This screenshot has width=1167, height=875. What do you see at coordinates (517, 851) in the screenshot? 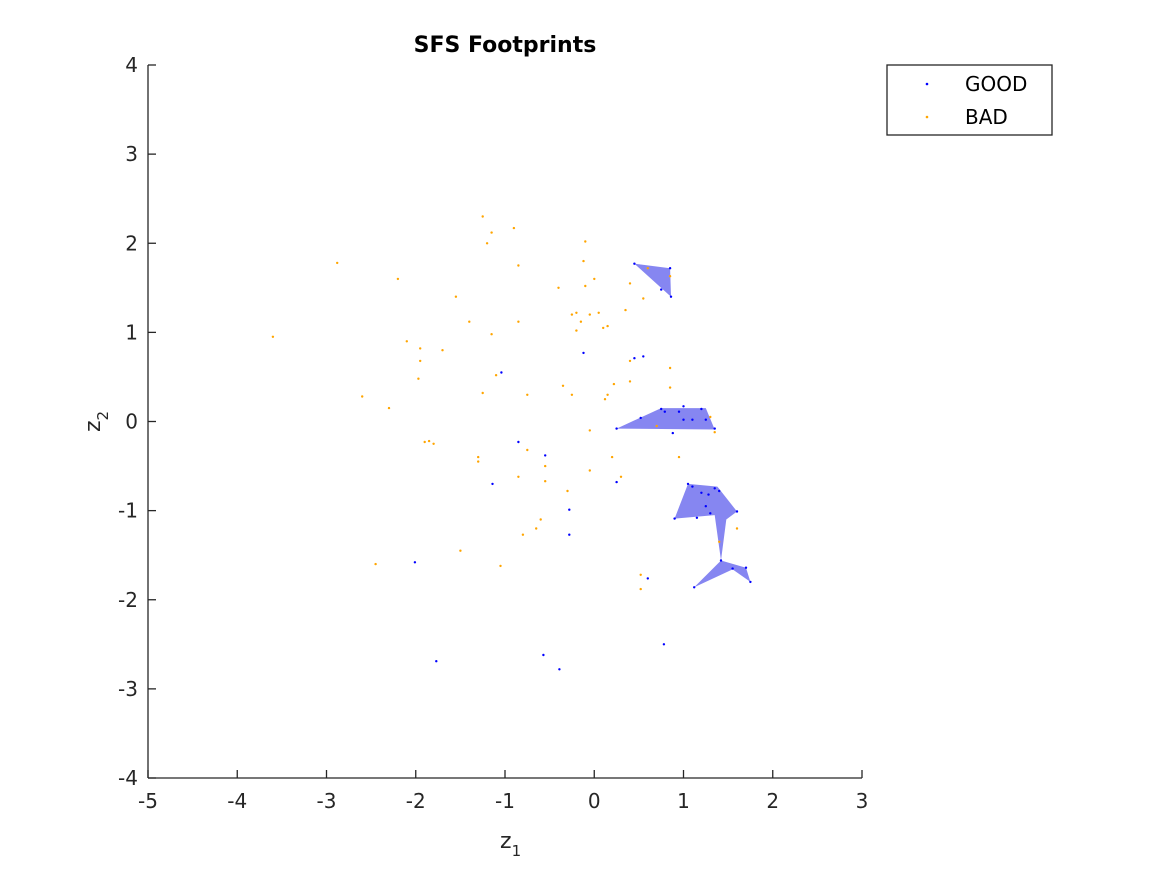
I see `x-axis-label-subscript: 1` at bounding box center [517, 851].